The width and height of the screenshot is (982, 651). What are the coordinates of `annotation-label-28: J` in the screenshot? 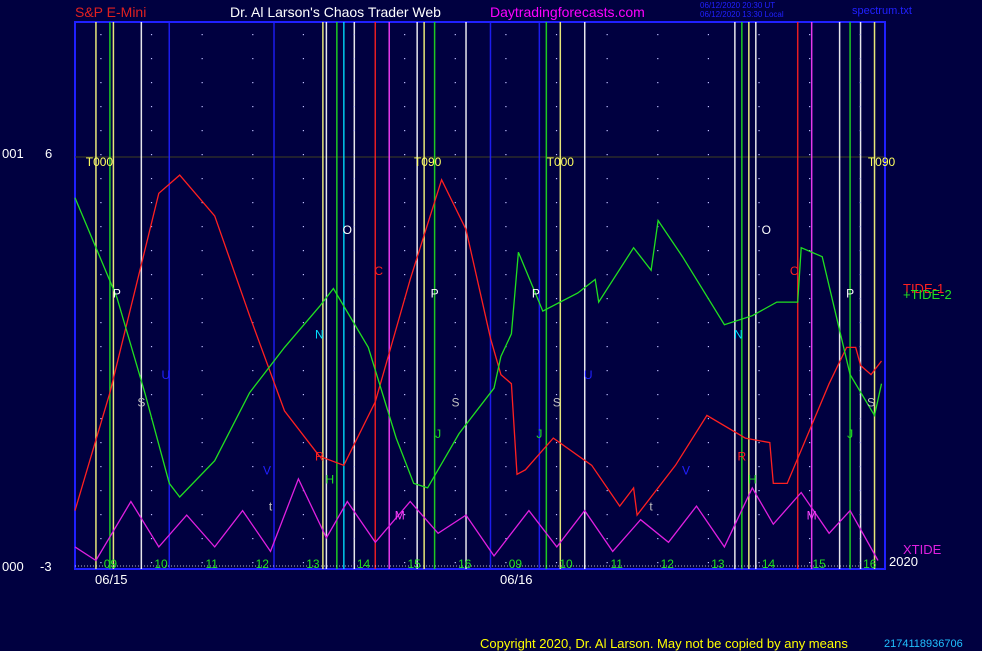 It's located at (850, 434).